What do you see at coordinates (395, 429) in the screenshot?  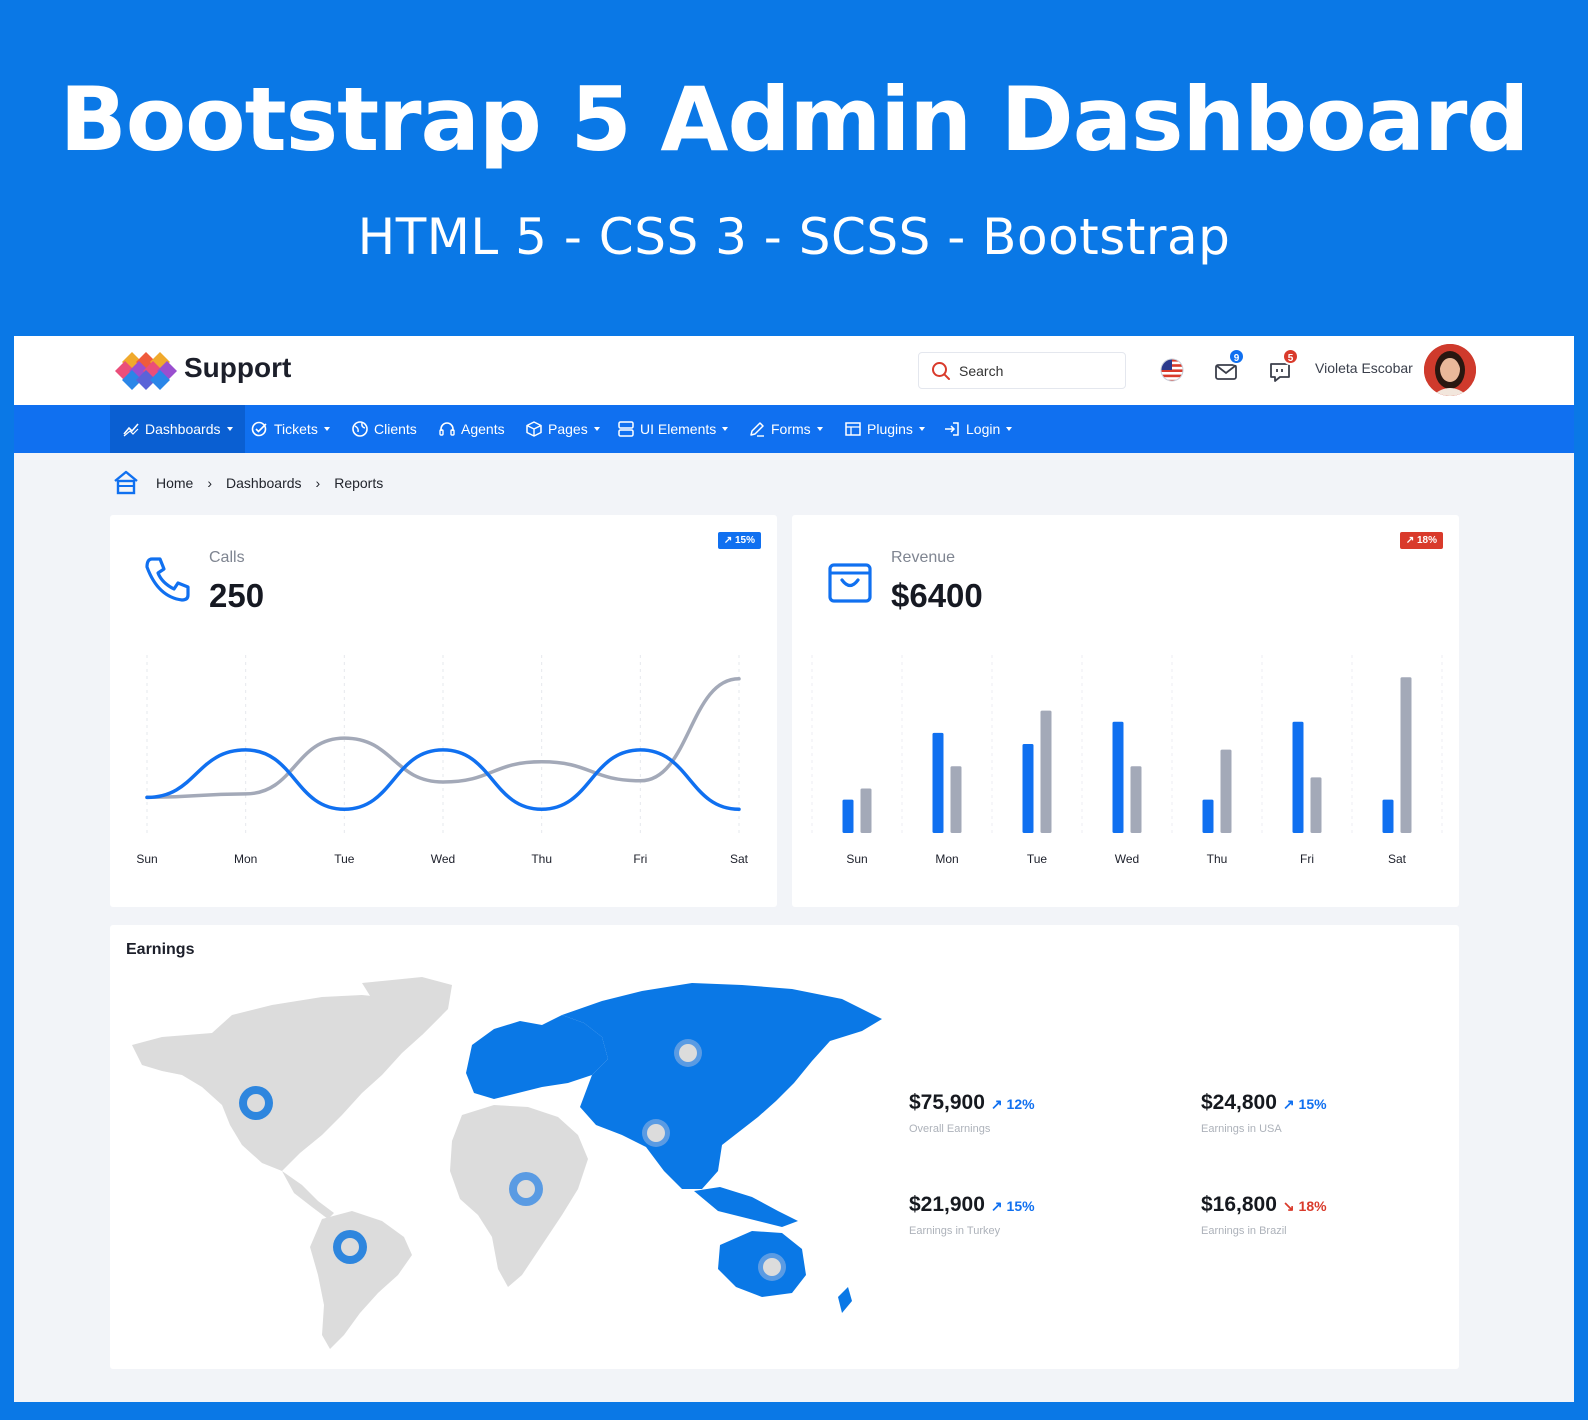 I see `nav-clients-label: Clients` at bounding box center [395, 429].